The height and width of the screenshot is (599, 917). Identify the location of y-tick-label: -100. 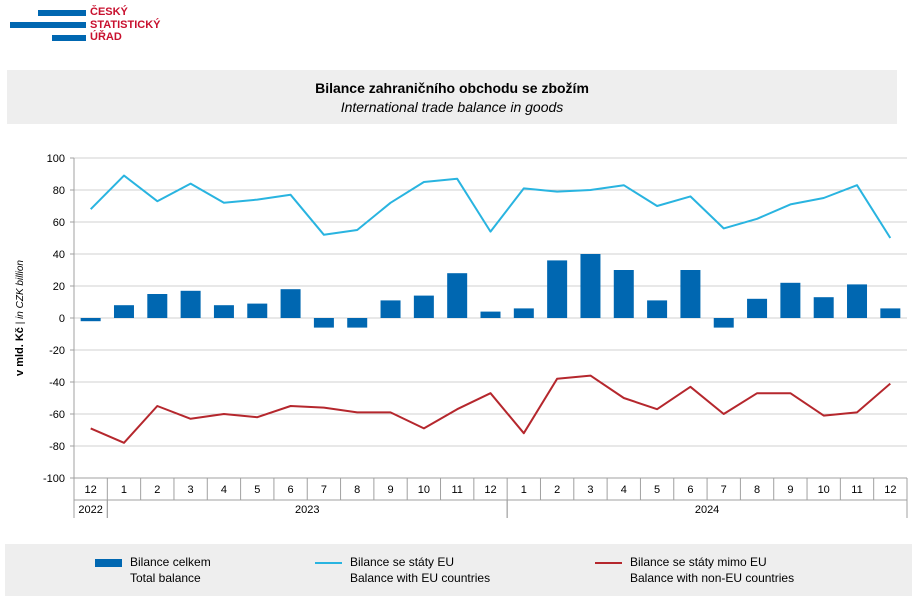
(54, 479).